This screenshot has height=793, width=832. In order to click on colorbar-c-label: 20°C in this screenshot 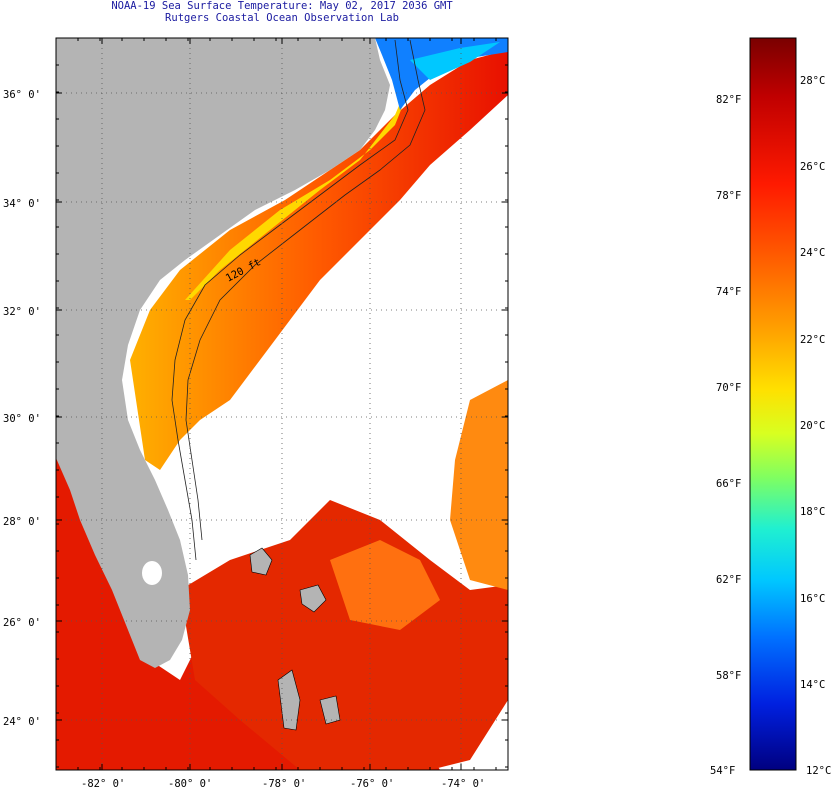, I will do `click(812, 426)`.